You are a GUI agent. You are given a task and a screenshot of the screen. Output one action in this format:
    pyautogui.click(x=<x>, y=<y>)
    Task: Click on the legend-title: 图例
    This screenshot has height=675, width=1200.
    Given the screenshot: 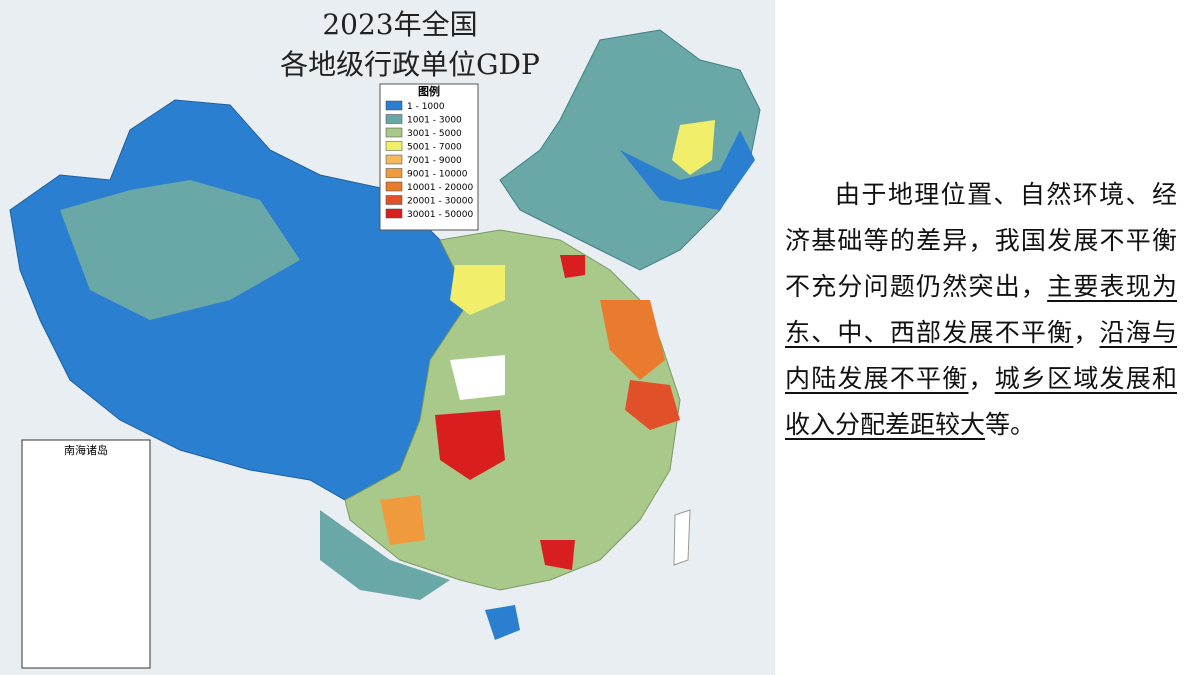 What is the action you would take?
    pyautogui.click(x=429, y=91)
    